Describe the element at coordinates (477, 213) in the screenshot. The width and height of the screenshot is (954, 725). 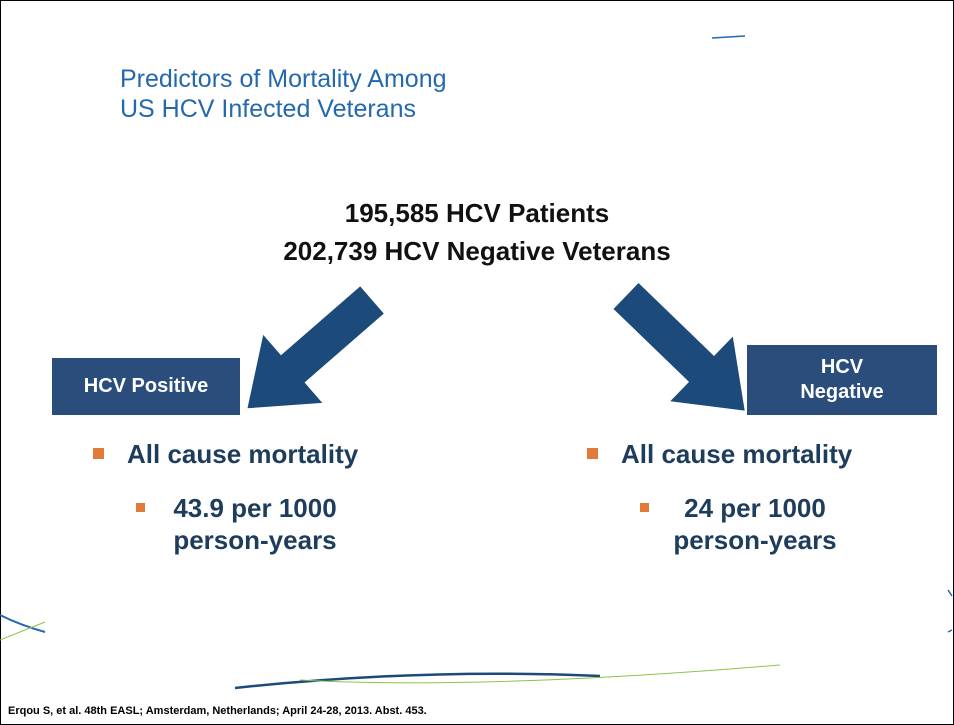
I see `summary-line: 195,585 HCV Patients` at that location.